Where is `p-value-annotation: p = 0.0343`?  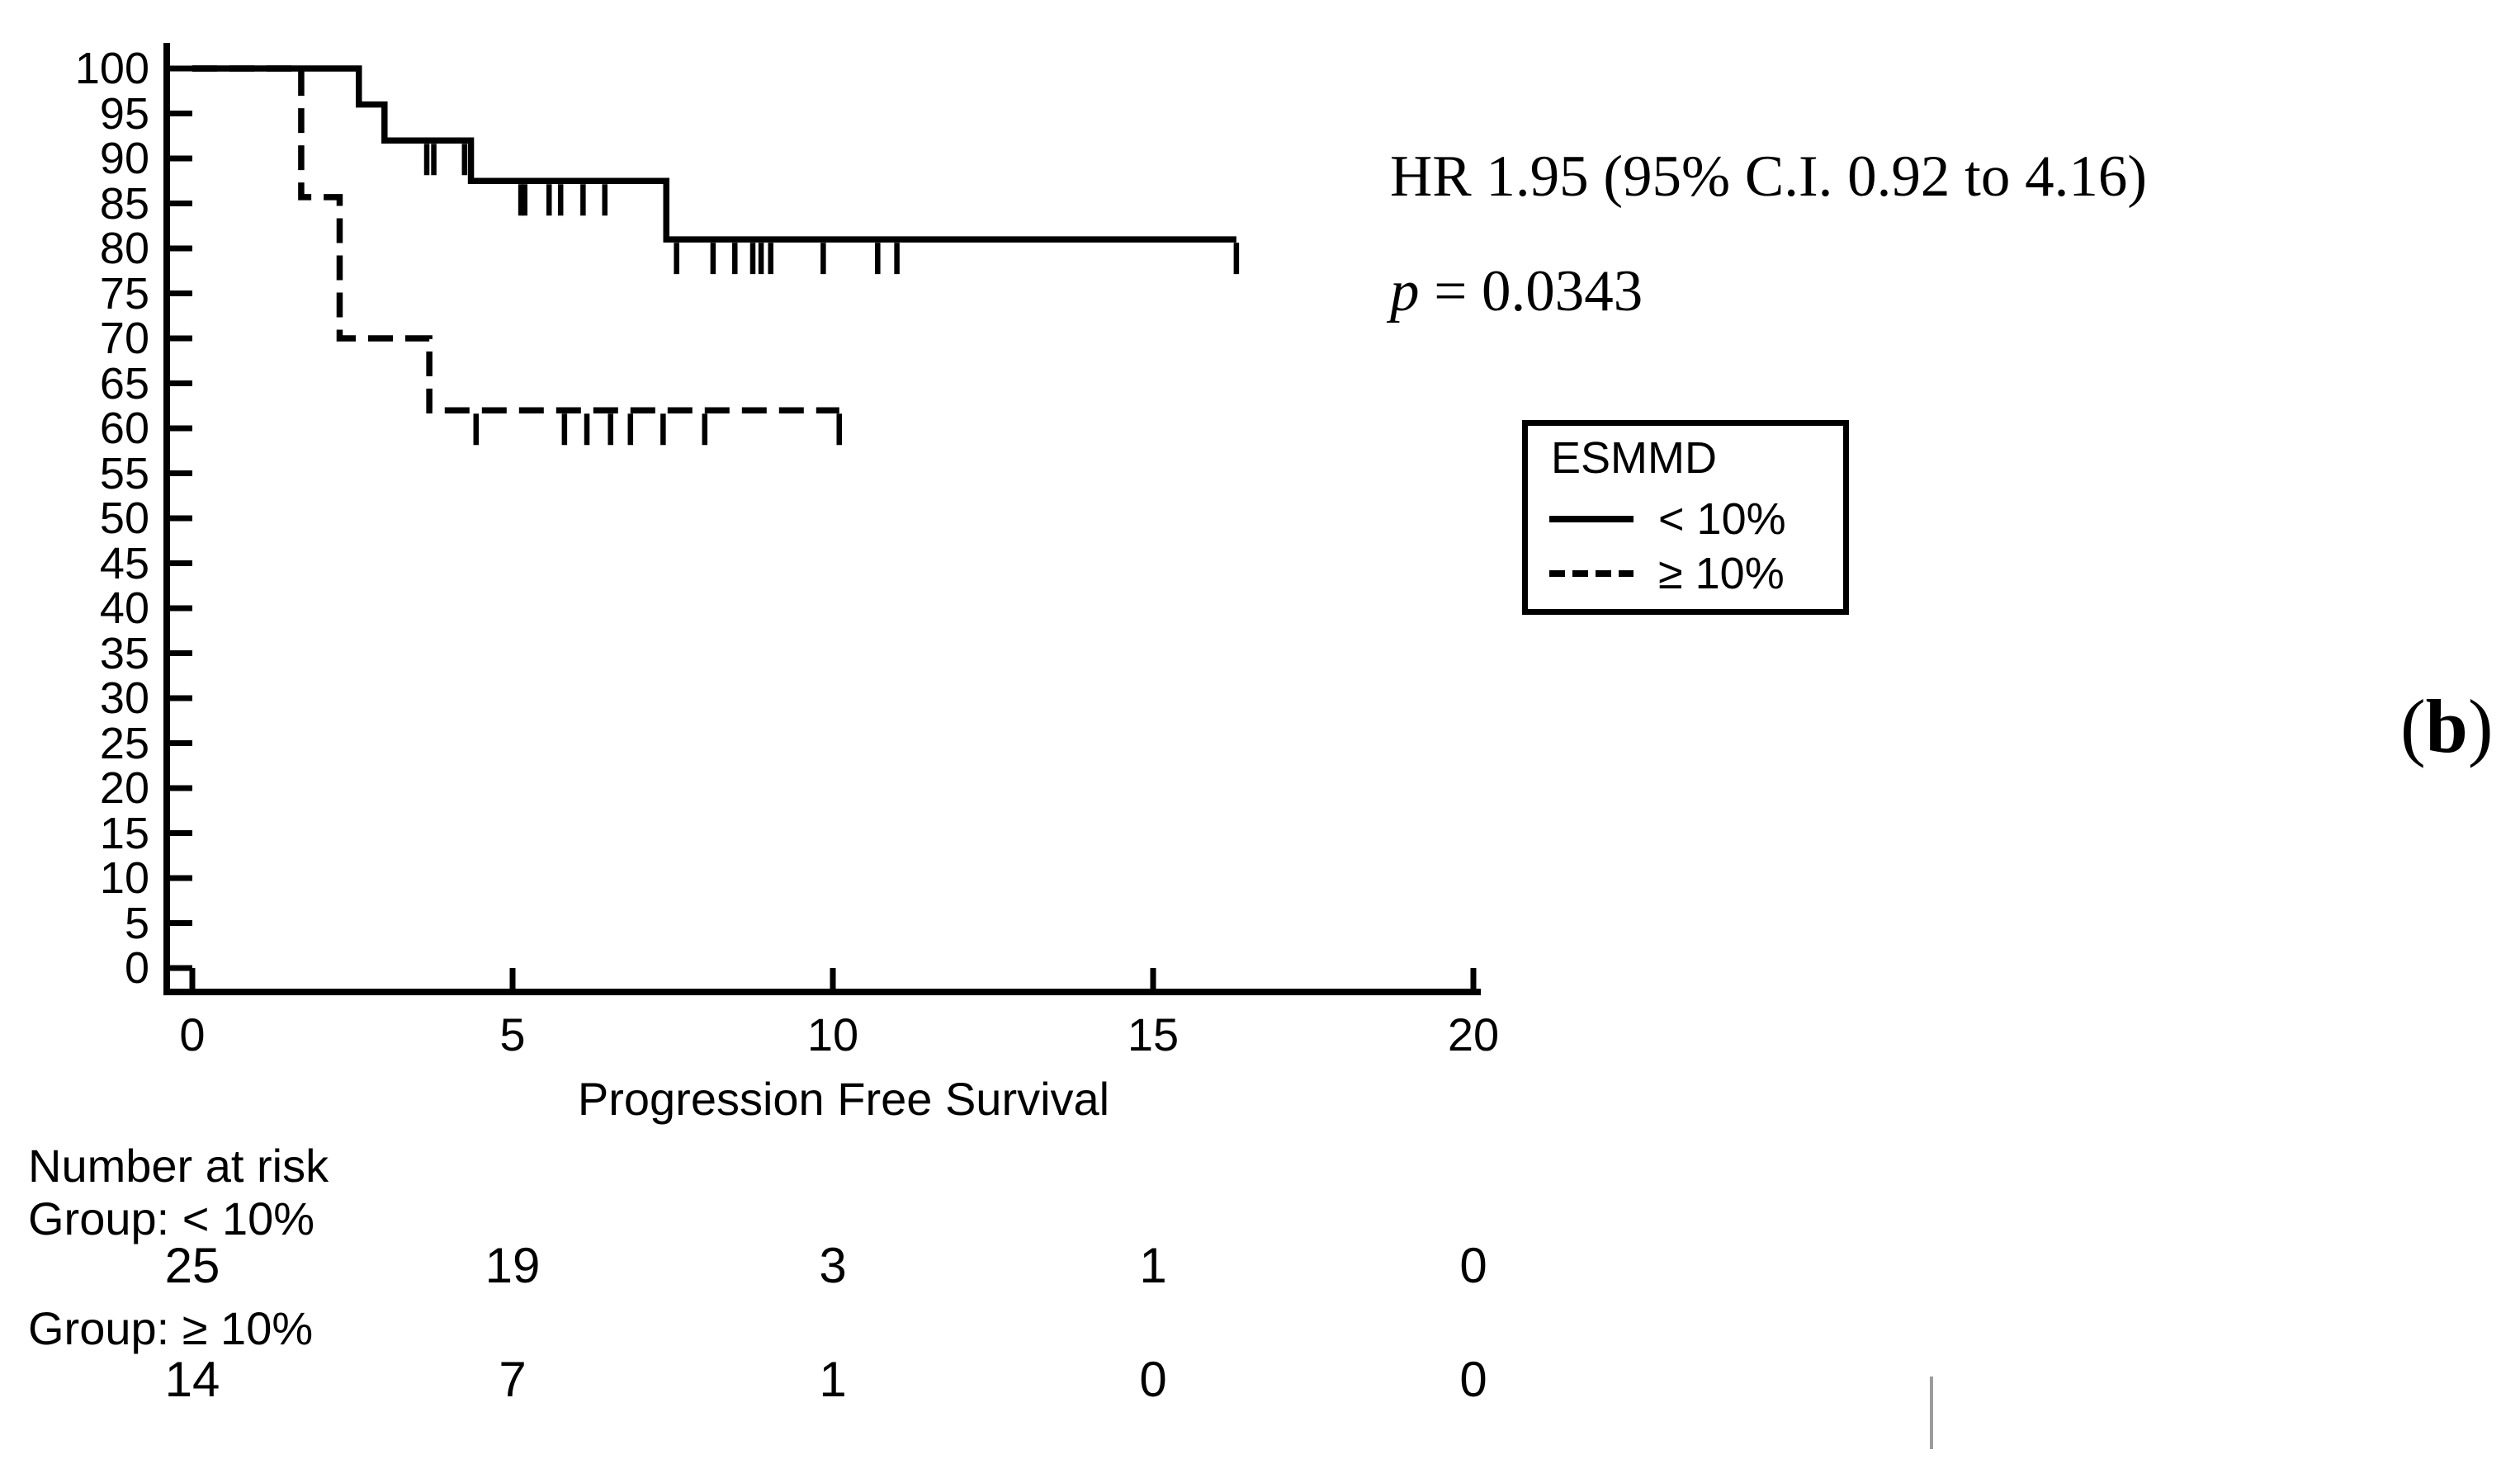 p-value-annotation: p = 0.0343 is located at coordinates (1516, 291).